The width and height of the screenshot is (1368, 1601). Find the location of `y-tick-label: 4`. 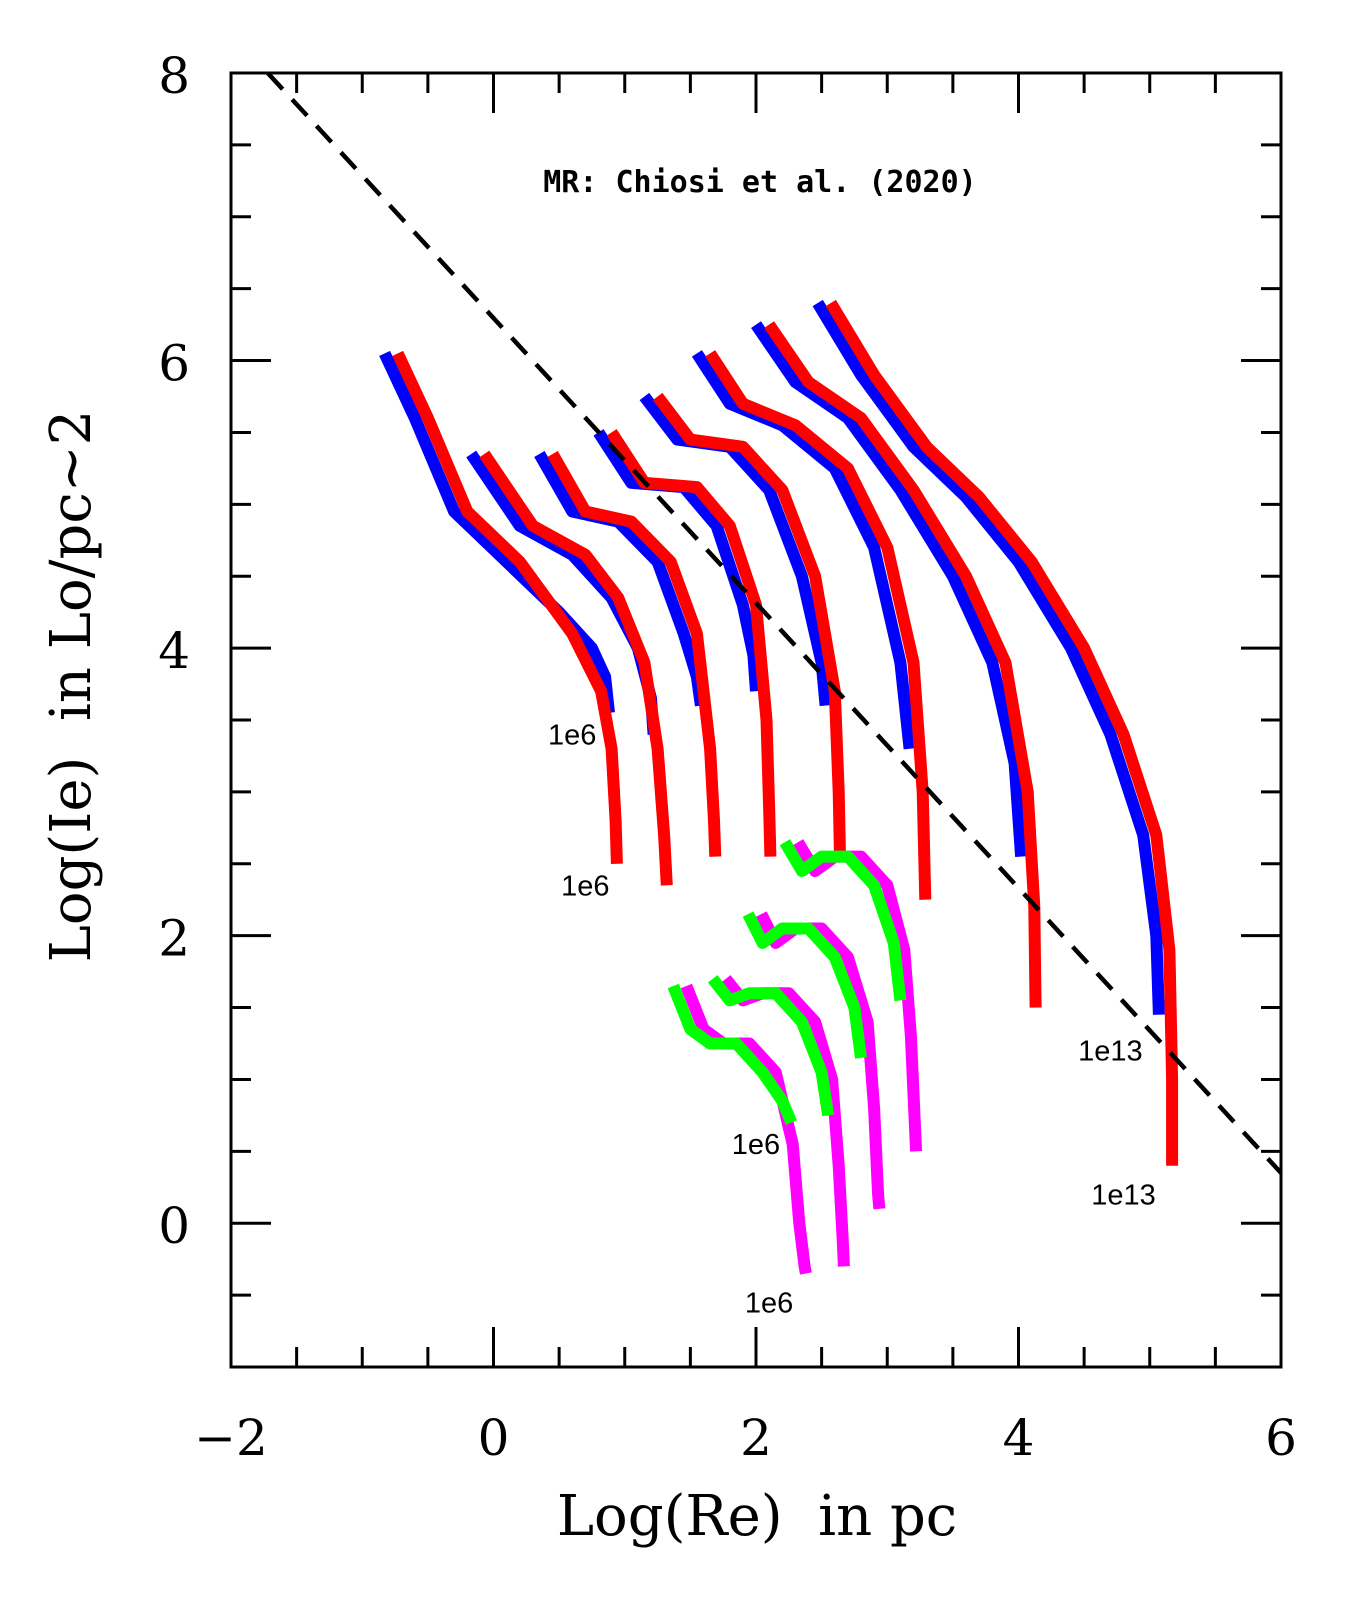

y-tick-label: 4 is located at coordinates (174, 651).